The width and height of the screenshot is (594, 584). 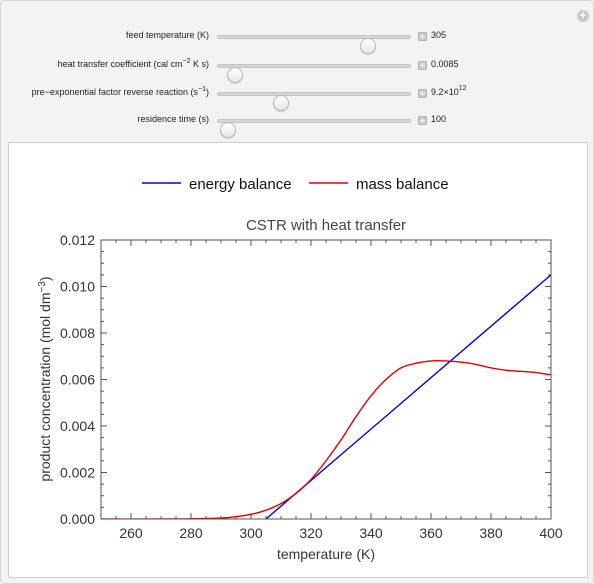 What do you see at coordinates (326, 225) in the screenshot?
I see `chart-title: CSTR with heat transfer` at bounding box center [326, 225].